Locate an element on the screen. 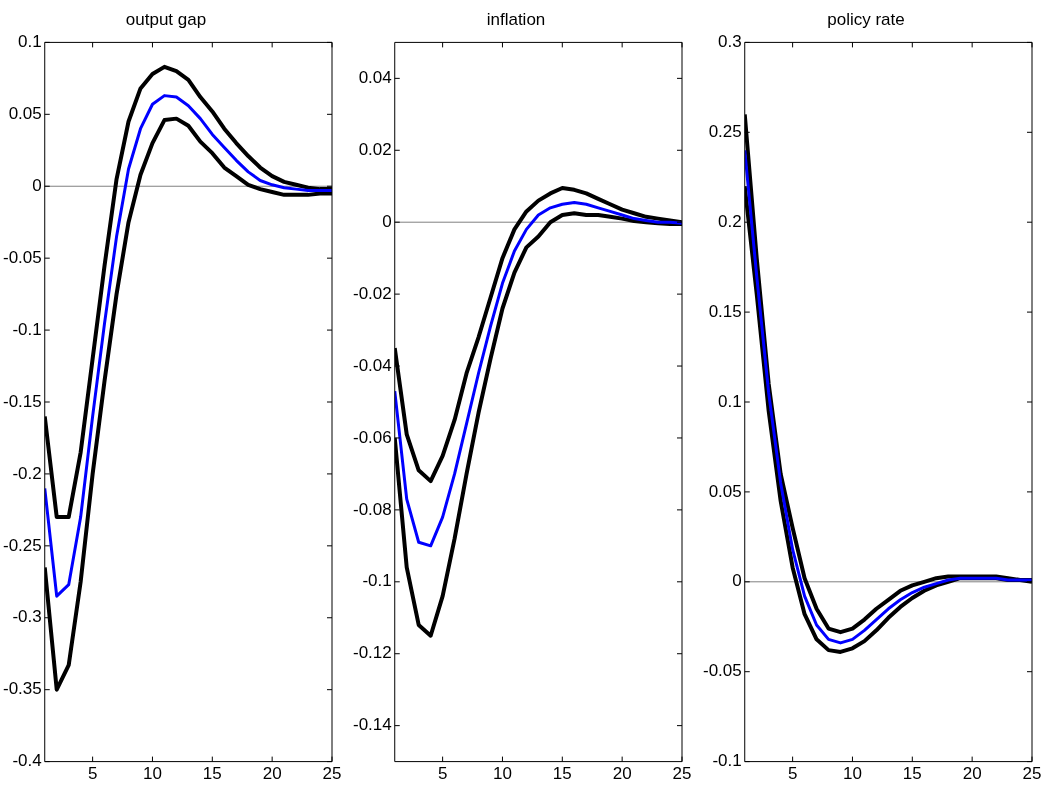  y-tick-label: -0.35 is located at coordinates (22, 689).